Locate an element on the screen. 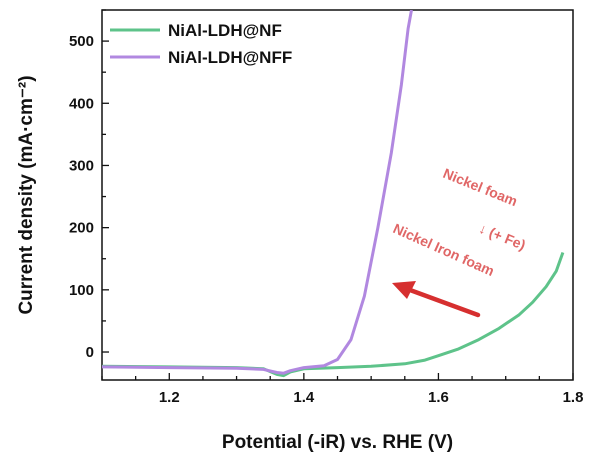  x-tick-label: 1.4 is located at coordinates (304, 397).